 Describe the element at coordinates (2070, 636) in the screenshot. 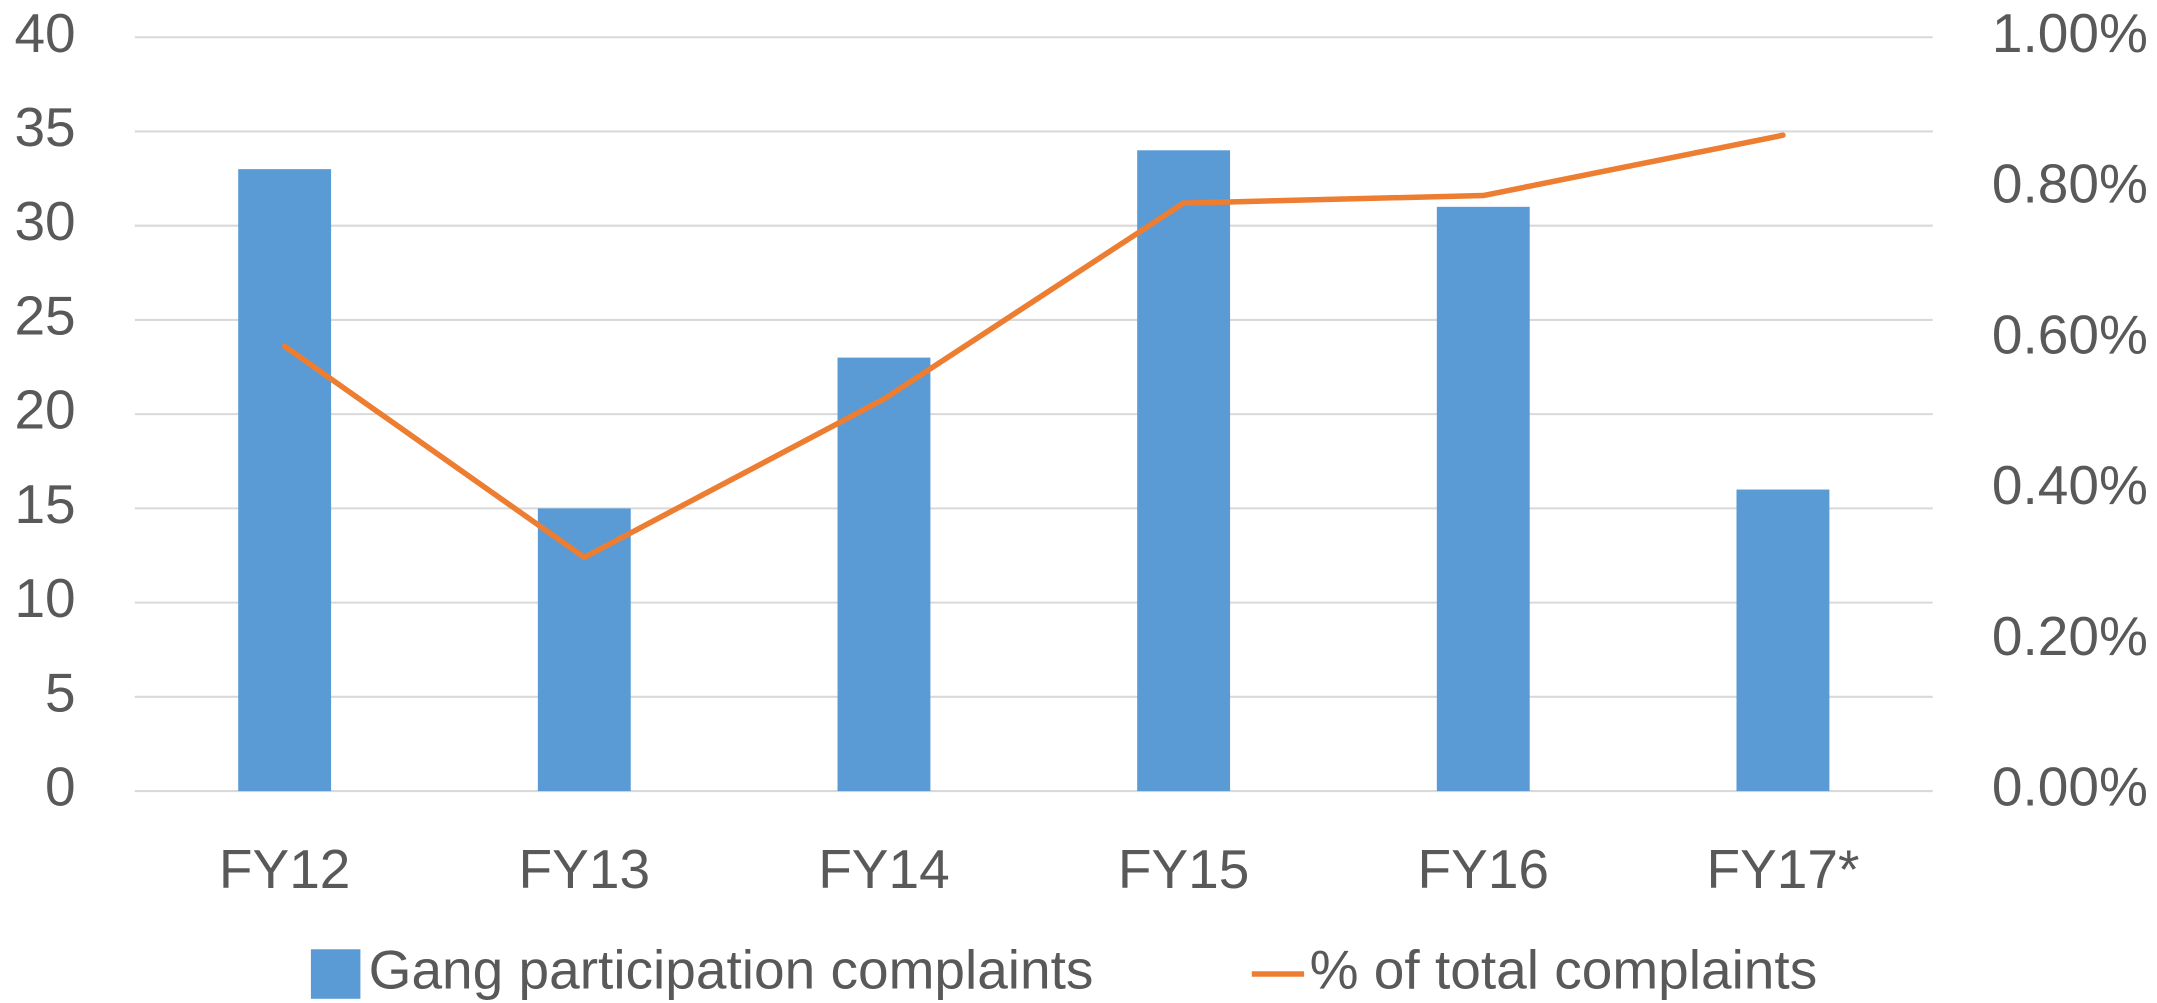

I see `y2-tick-label: 0.20%` at that location.